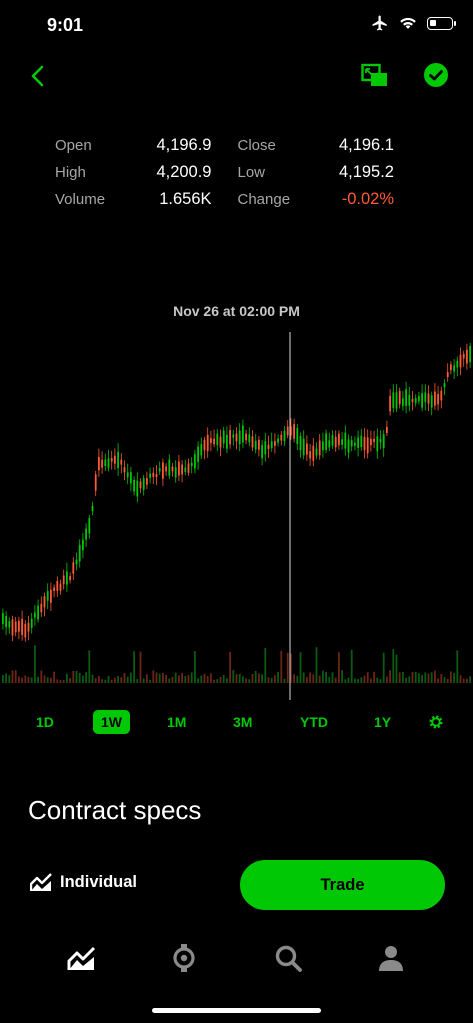  What do you see at coordinates (243, 722) in the screenshot?
I see `timeframe-3m: 3M` at bounding box center [243, 722].